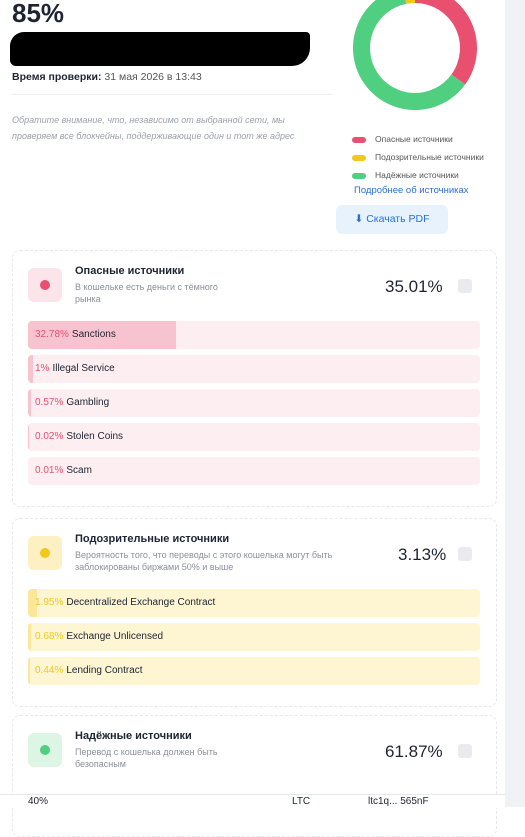 The image size is (525, 837). What do you see at coordinates (392, 219) in the screenshot?
I see `download-button: ⬇ Скачать PDF` at bounding box center [392, 219].